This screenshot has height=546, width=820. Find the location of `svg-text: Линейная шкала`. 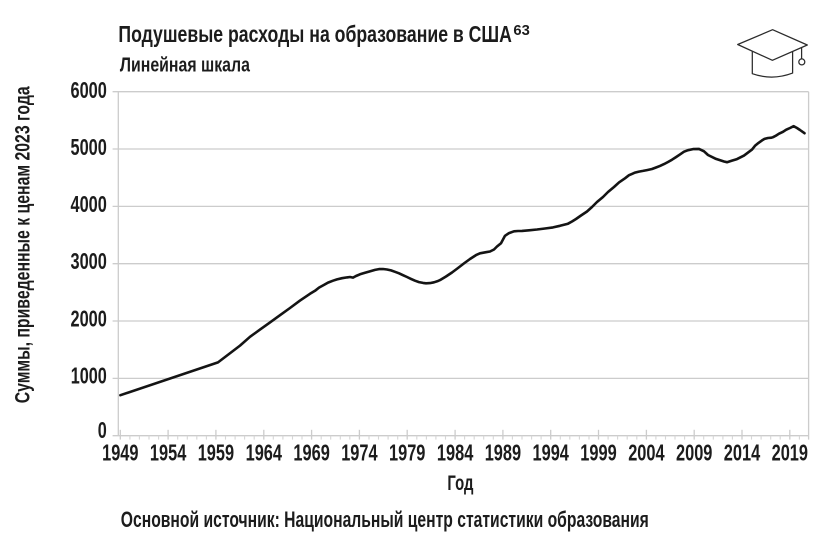

svg-text: Линейная шкала is located at coordinates (185, 65).